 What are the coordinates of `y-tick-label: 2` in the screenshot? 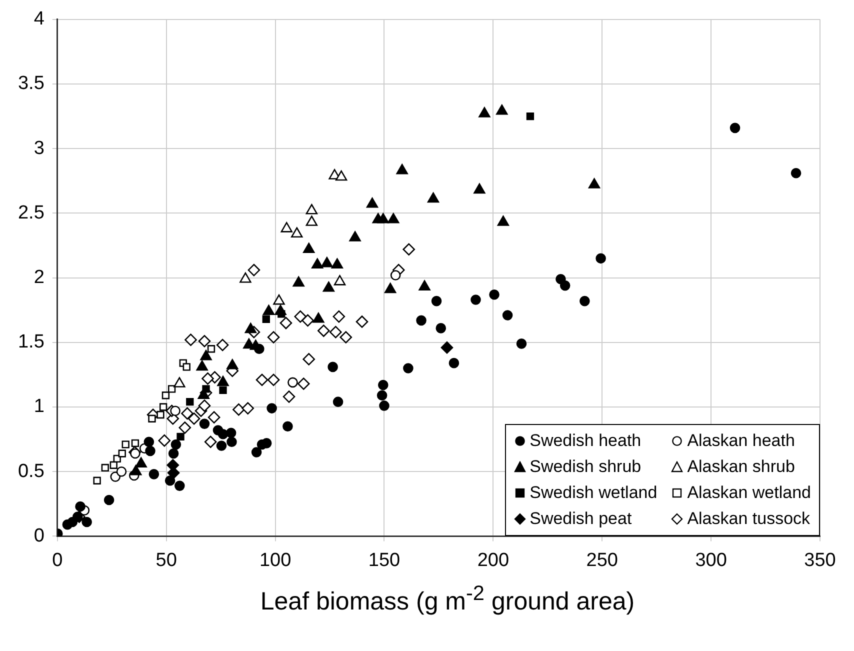 It's located at (39, 277).